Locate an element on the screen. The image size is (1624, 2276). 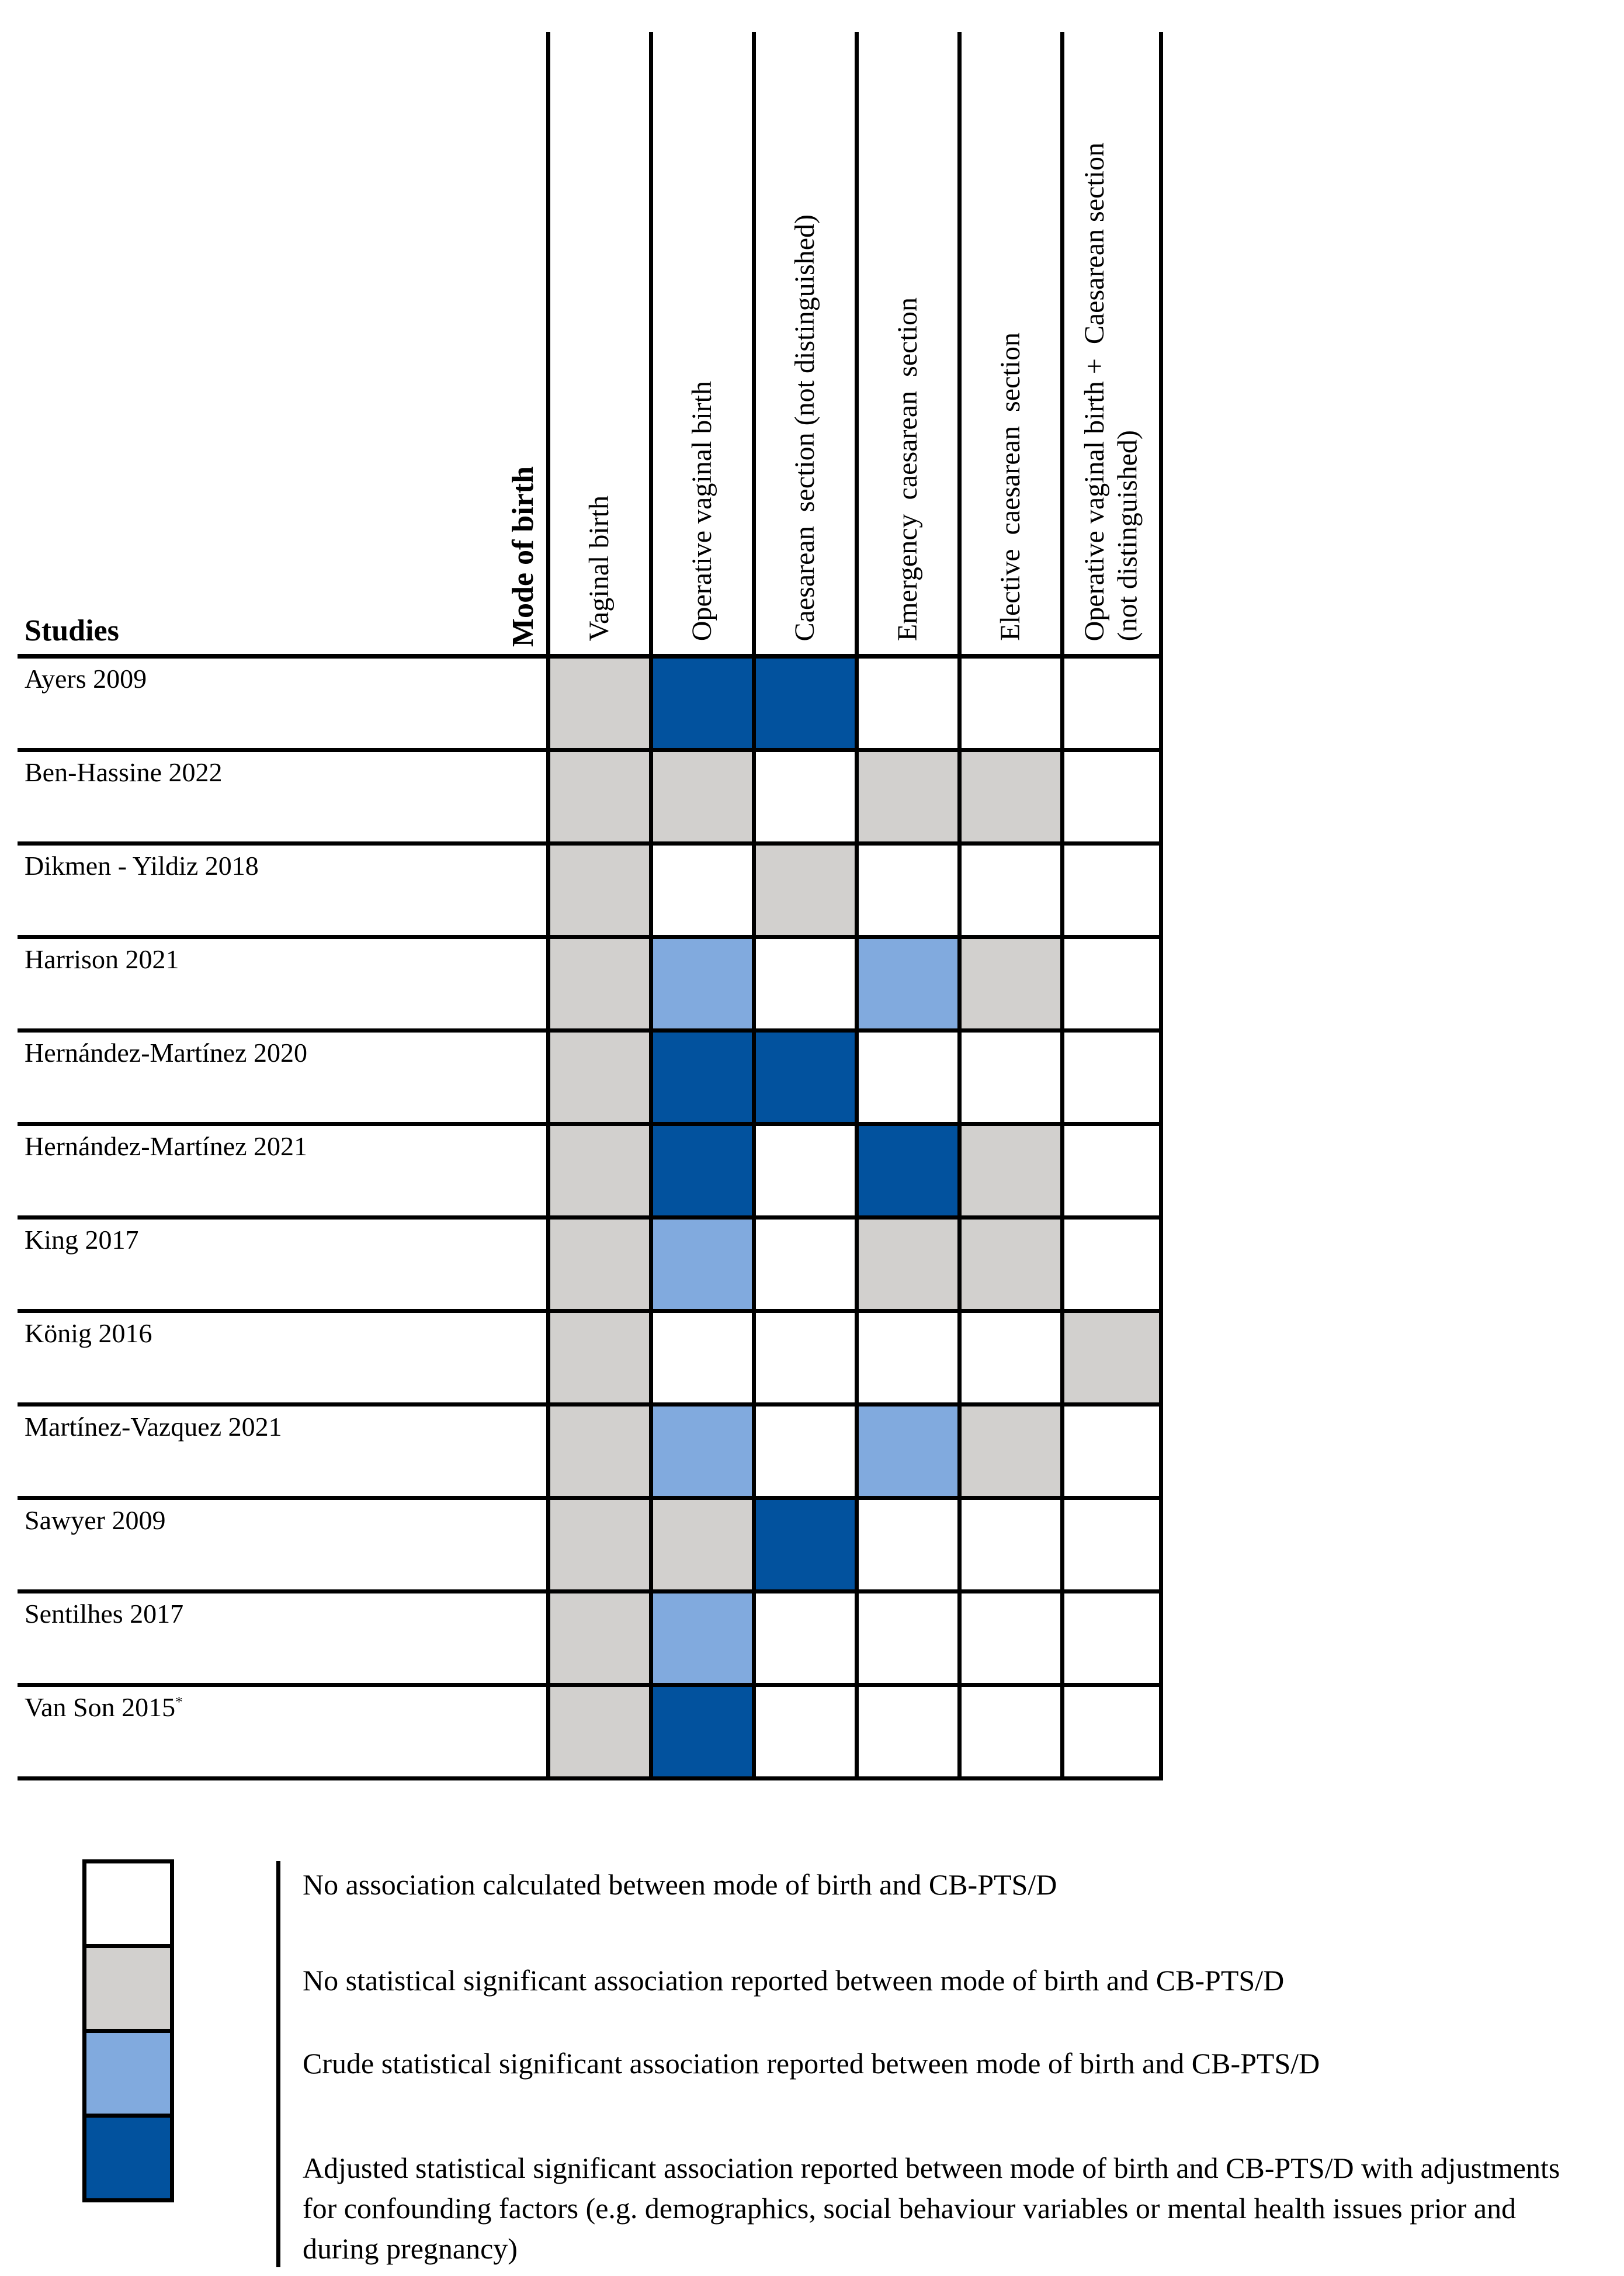
study-label: Harrison 2021 is located at coordinates (102, 959).